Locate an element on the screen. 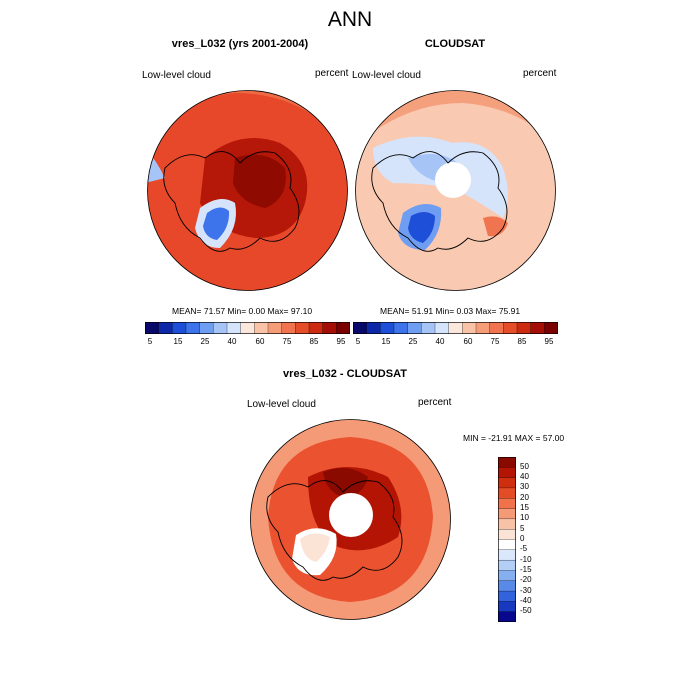 The width and height of the screenshot is (700, 700). panel-obs-title: CLOUDSAT is located at coordinates (455, 44).